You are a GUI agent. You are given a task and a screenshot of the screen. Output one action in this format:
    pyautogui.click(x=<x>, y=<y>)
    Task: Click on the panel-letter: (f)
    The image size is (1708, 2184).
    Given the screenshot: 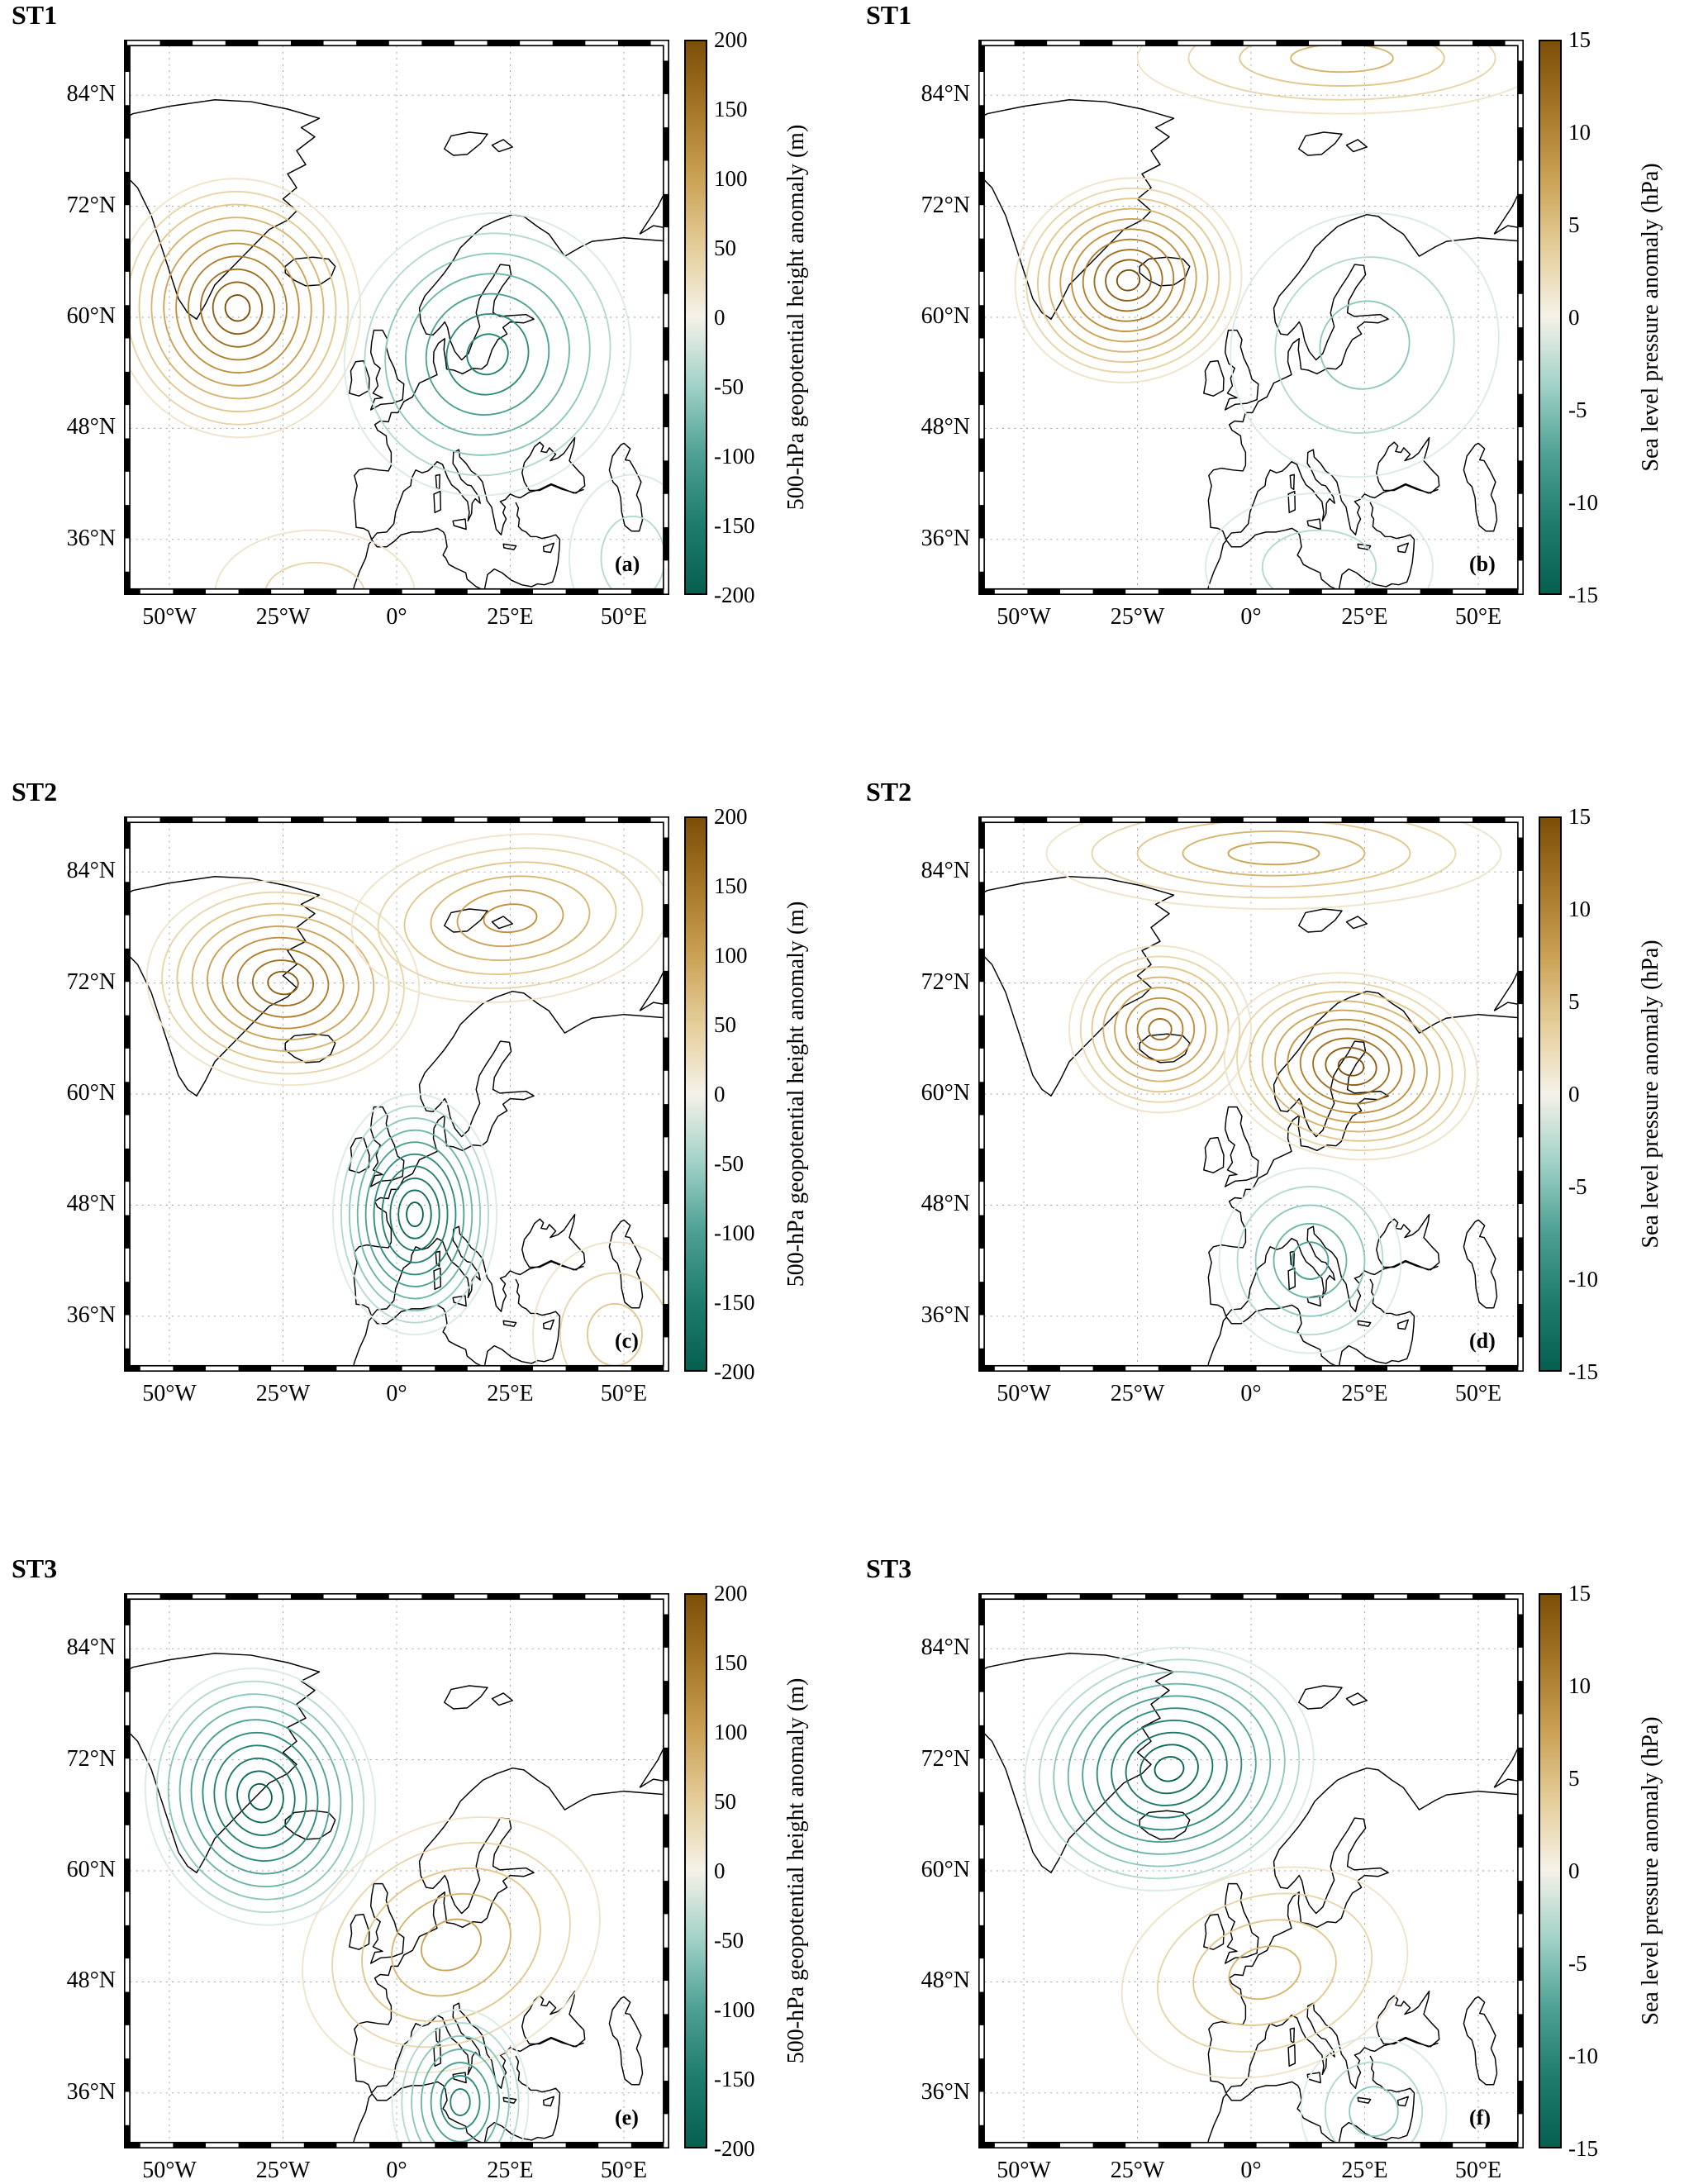 What is the action you would take?
    pyautogui.click(x=1480, y=2117)
    